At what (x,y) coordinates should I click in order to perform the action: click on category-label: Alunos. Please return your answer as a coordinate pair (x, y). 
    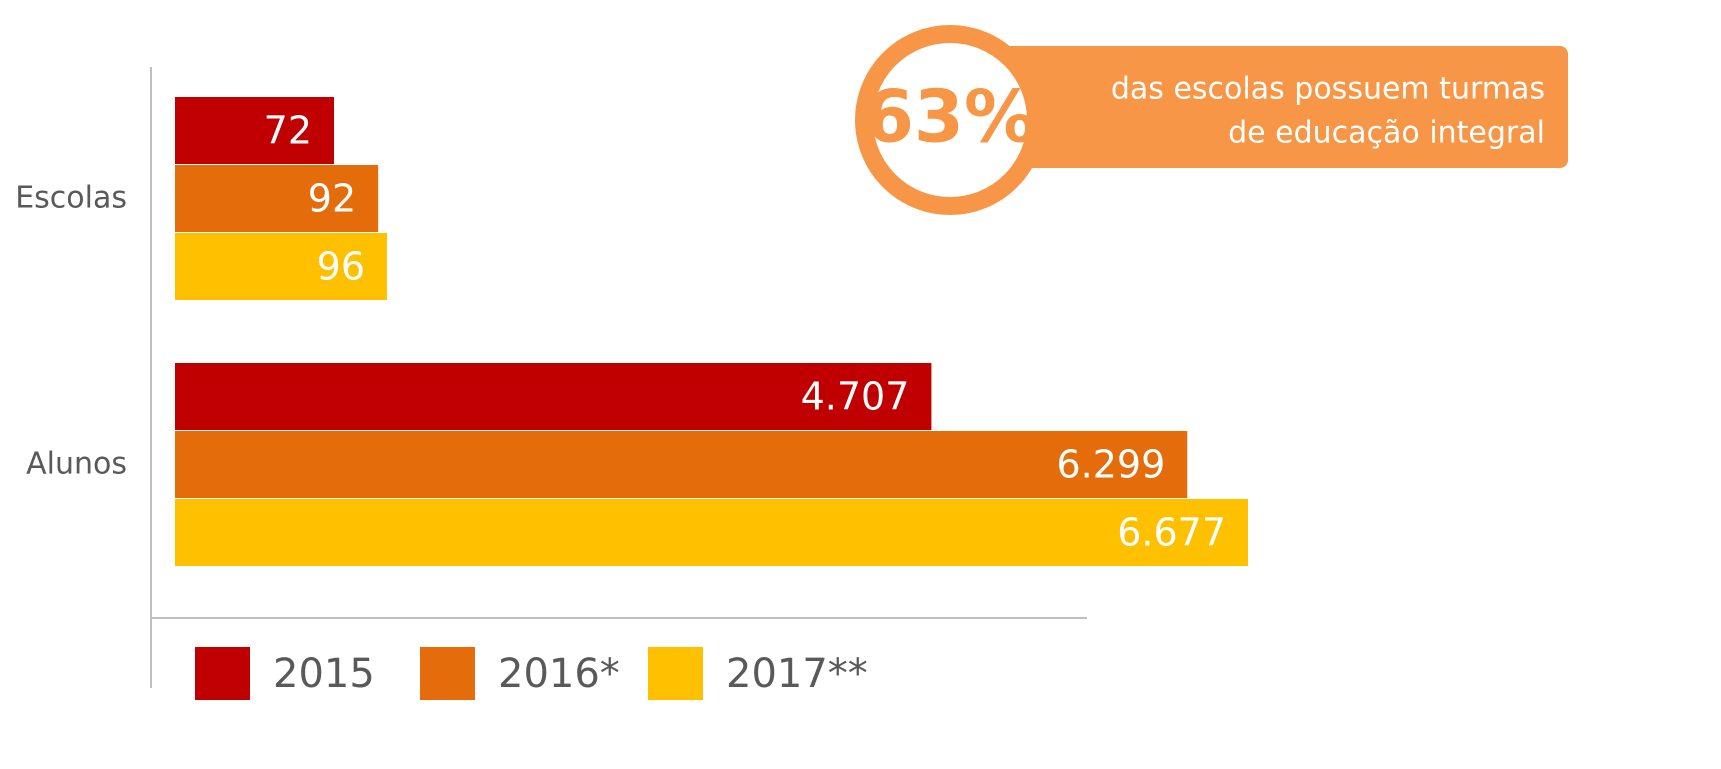
    Looking at the image, I should click on (76, 464).